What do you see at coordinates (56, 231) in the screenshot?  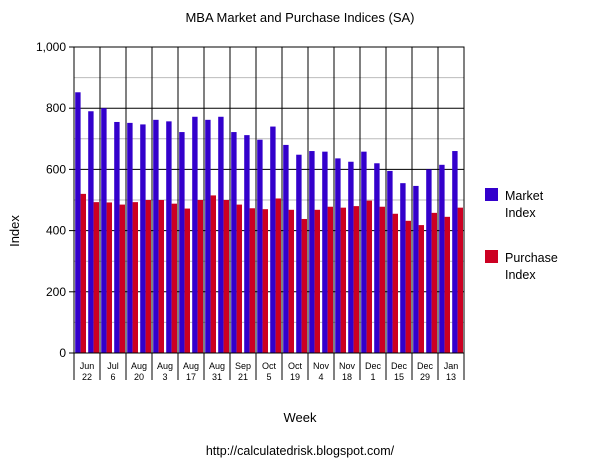 I see `y-tick-label: 400` at bounding box center [56, 231].